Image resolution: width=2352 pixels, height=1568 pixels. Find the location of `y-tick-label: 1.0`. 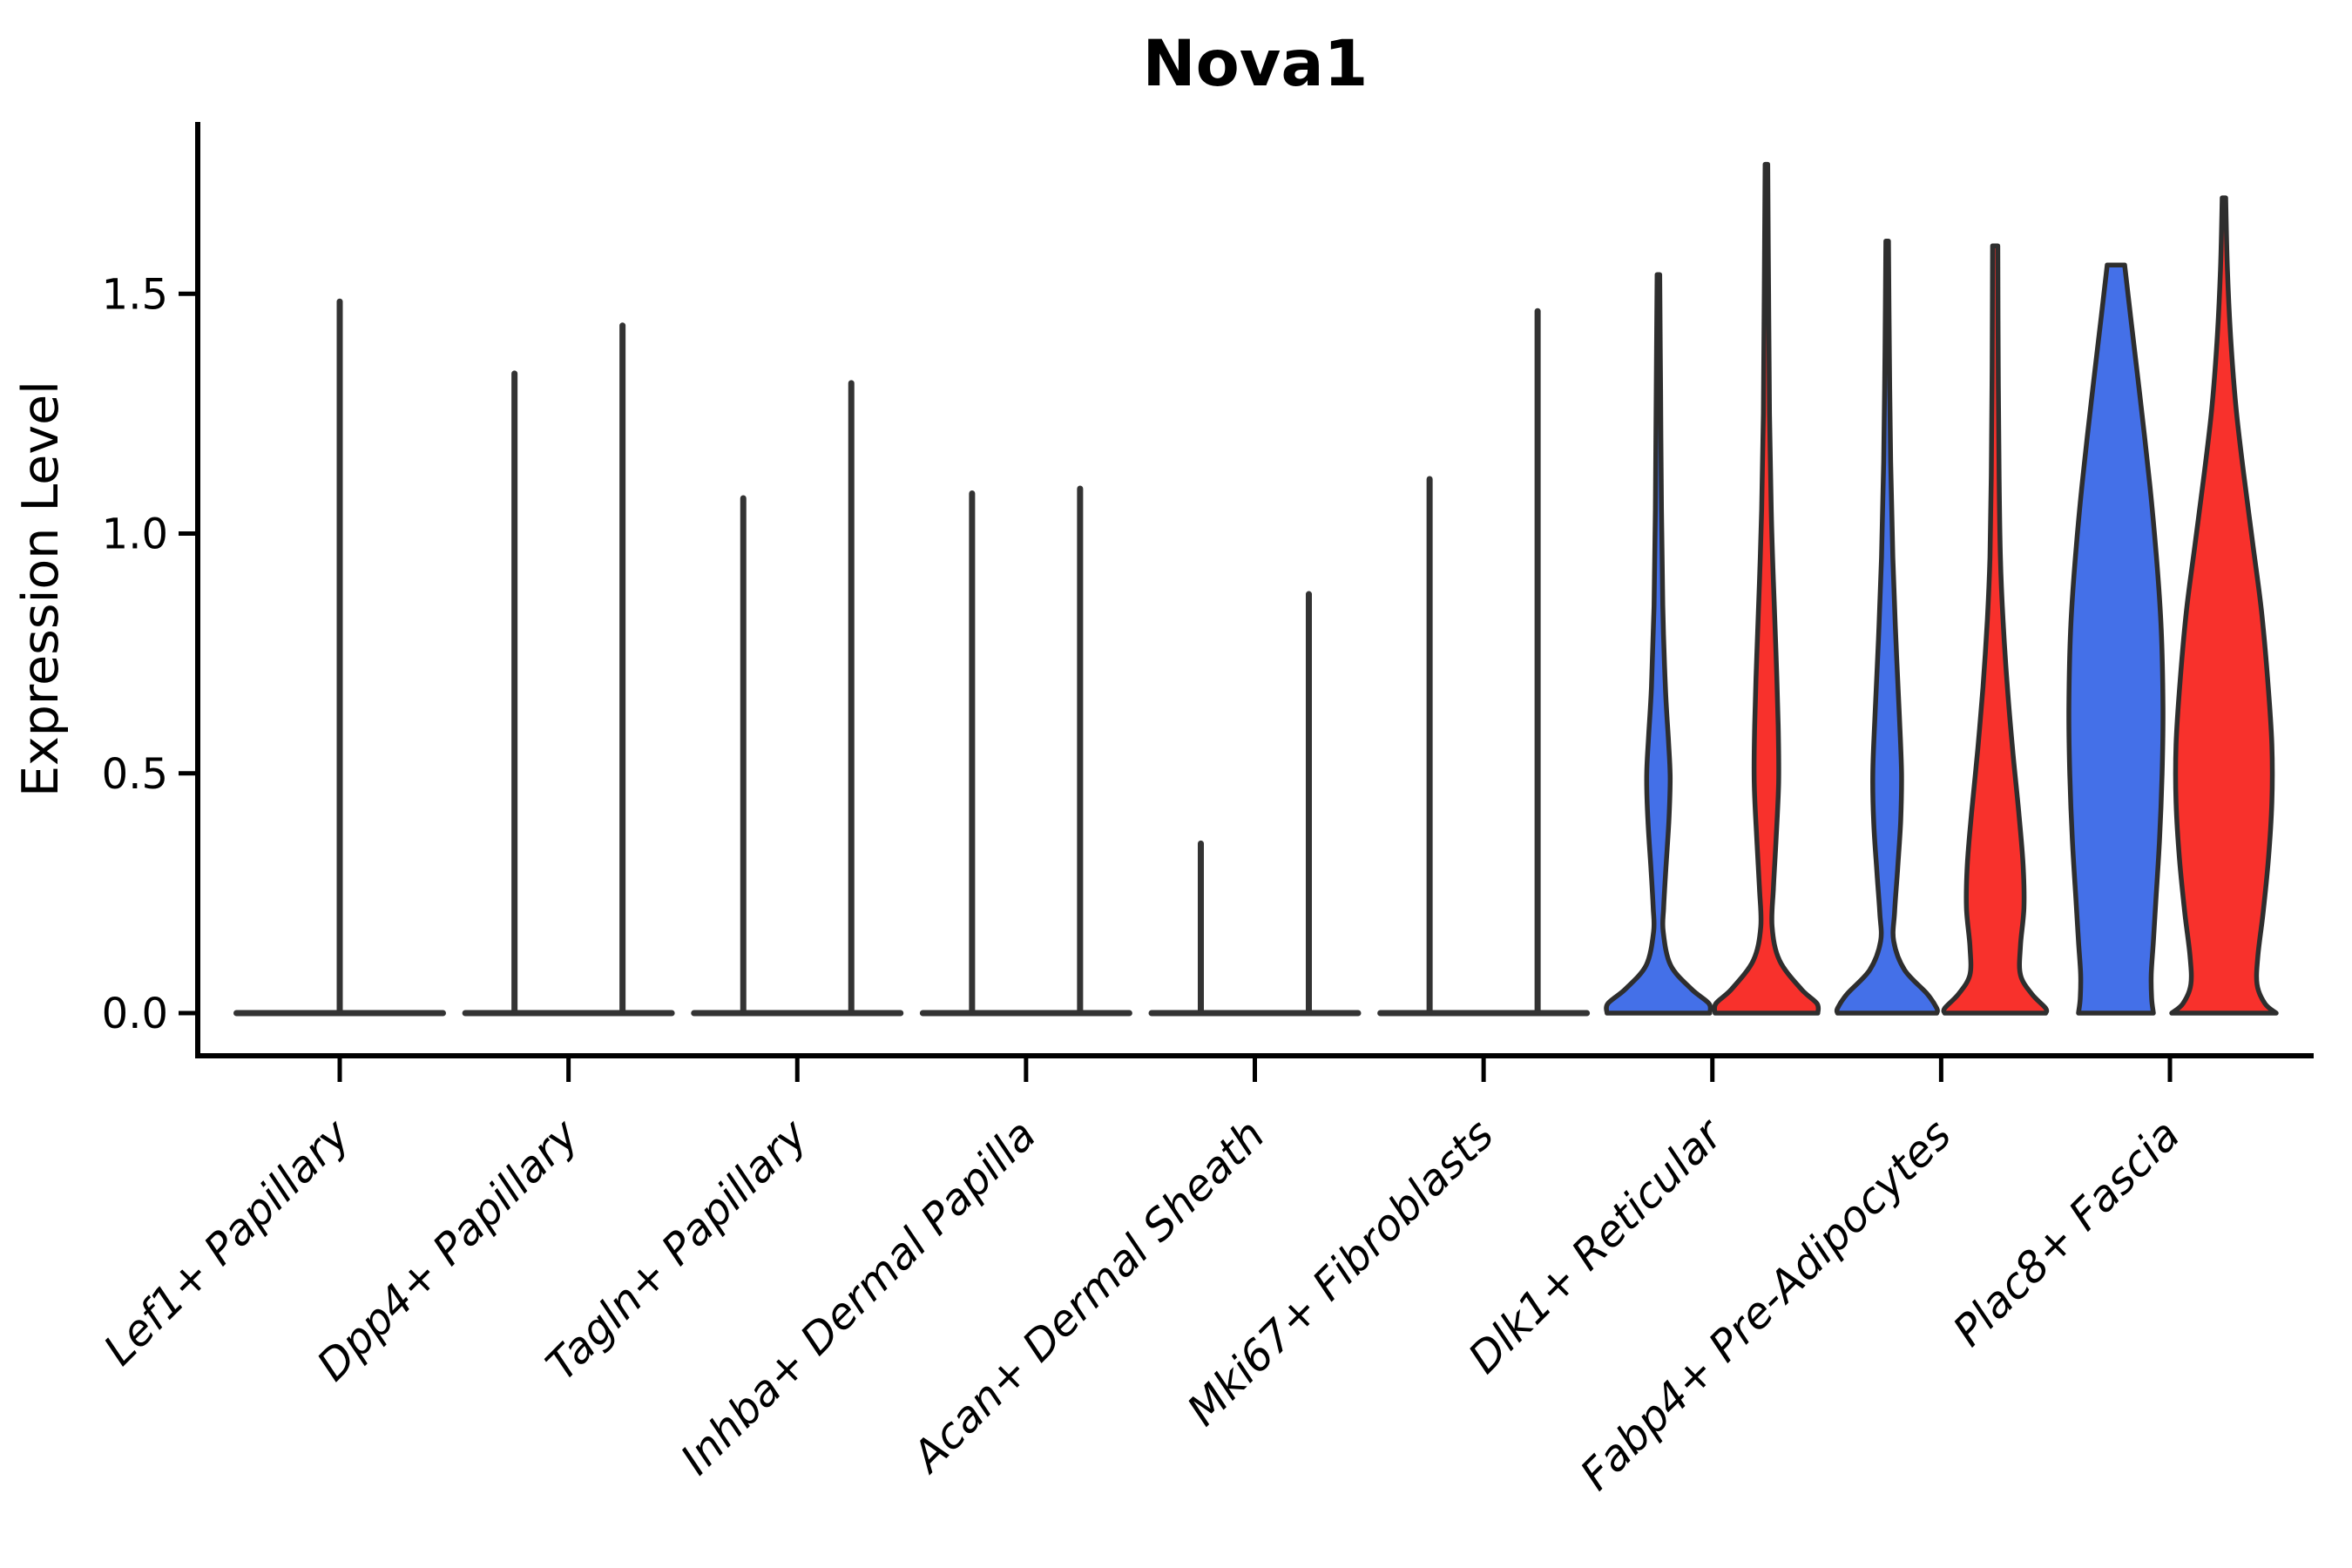

y-tick-label: 1.0 is located at coordinates (135, 534).